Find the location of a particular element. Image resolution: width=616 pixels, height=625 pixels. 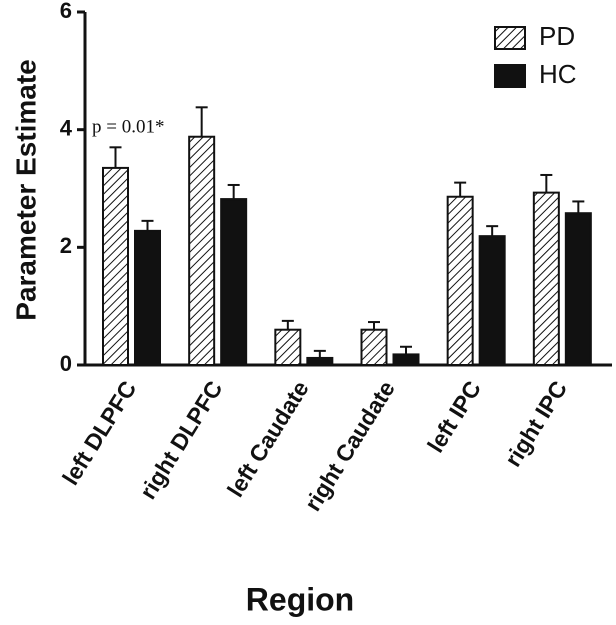

x-tick-label: left IPC is located at coordinates (454, 416).